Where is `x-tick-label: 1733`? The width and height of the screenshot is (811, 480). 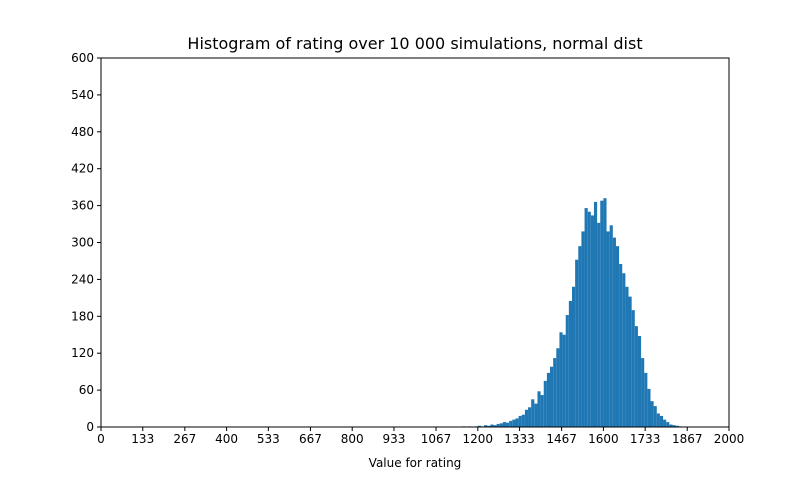 x-tick-label: 1733 is located at coordinates (645, 439).